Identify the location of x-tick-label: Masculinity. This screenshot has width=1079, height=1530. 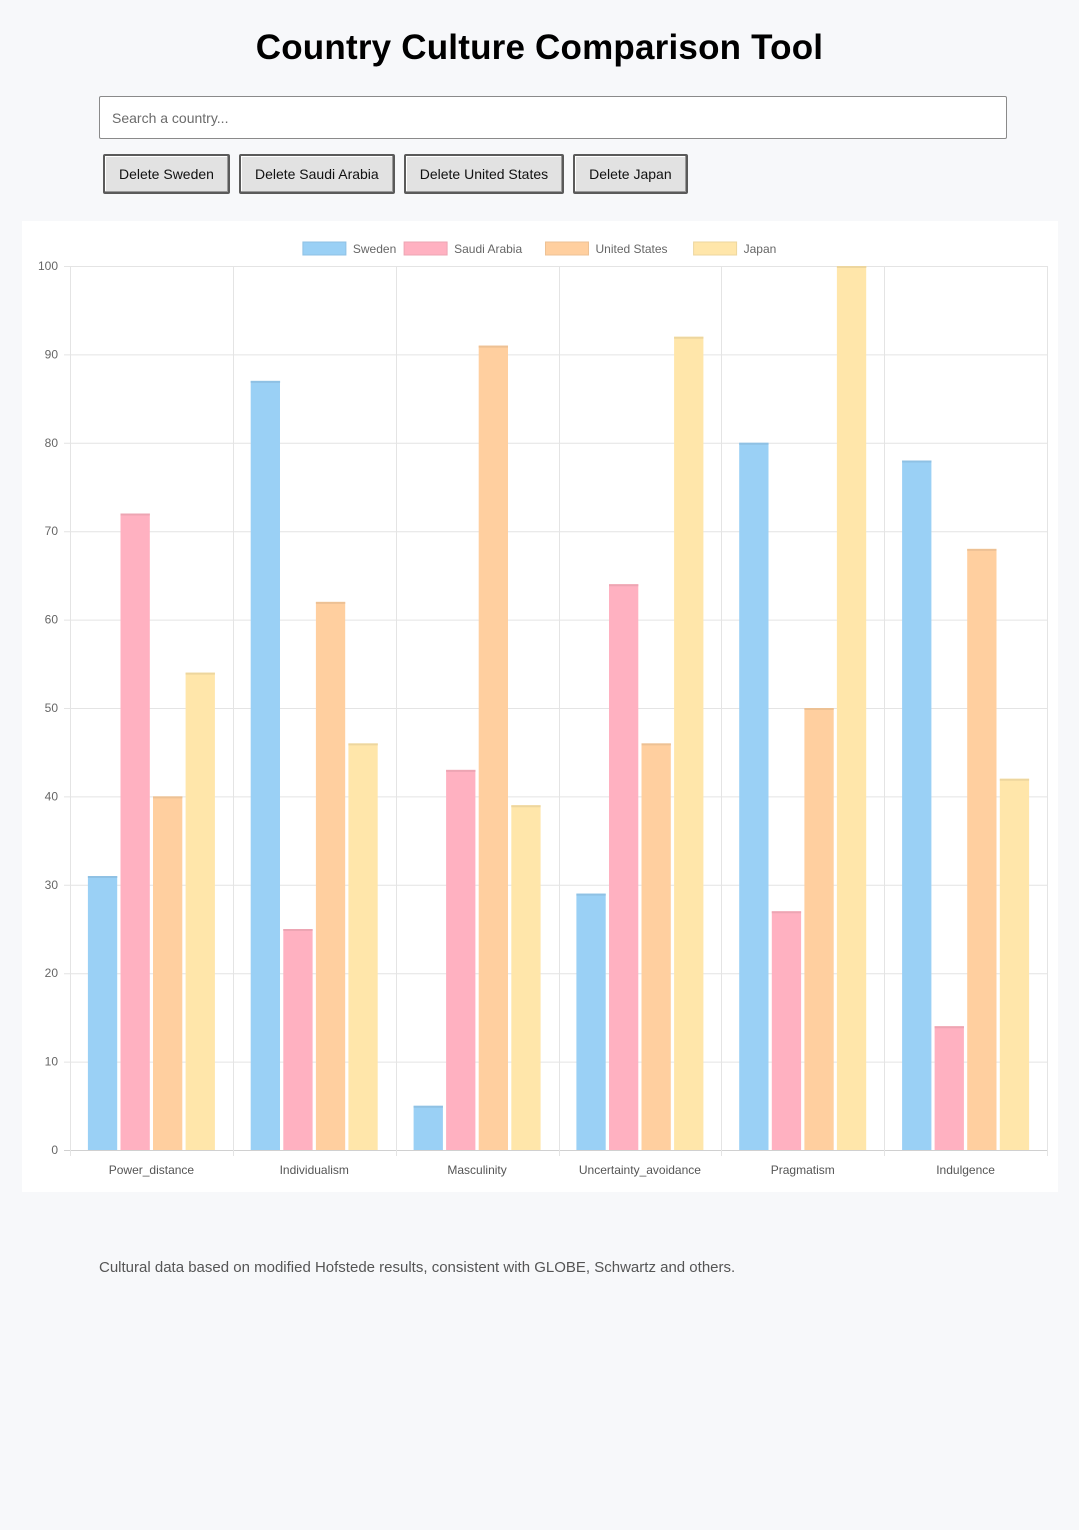
(476, 1170).